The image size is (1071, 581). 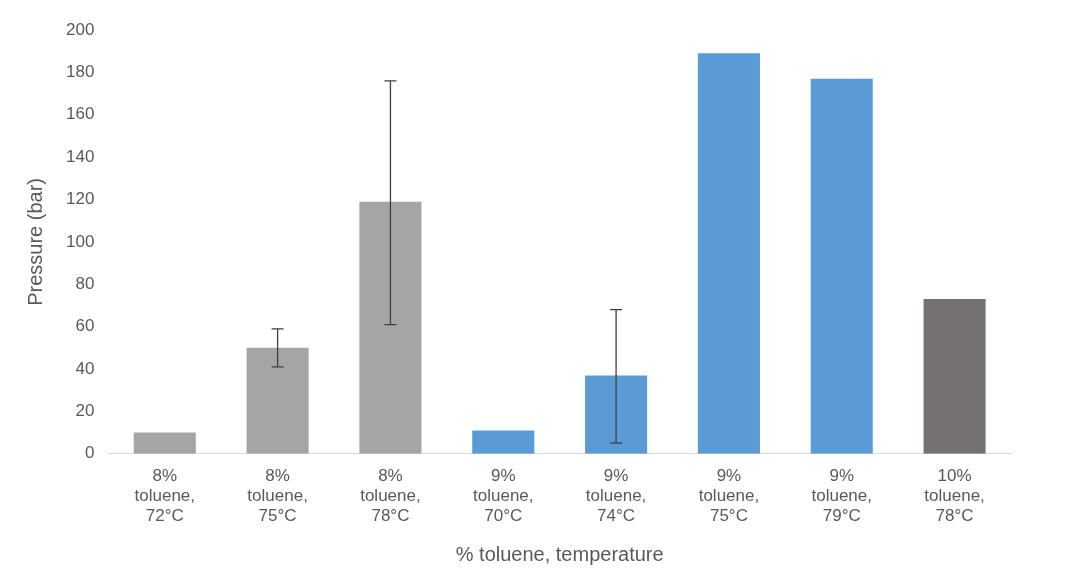 I want to click on y-tick-label: 80, so click(x=85, y=283).